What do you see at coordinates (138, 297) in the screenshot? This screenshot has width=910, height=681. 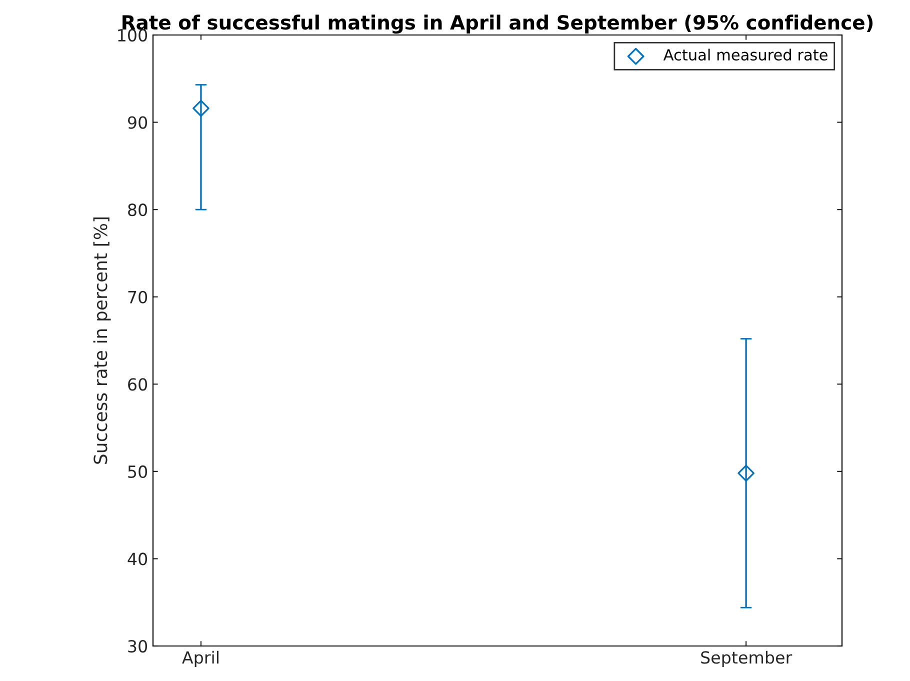 I see `y-tick-label: 70` at bounding box center [138, 297].